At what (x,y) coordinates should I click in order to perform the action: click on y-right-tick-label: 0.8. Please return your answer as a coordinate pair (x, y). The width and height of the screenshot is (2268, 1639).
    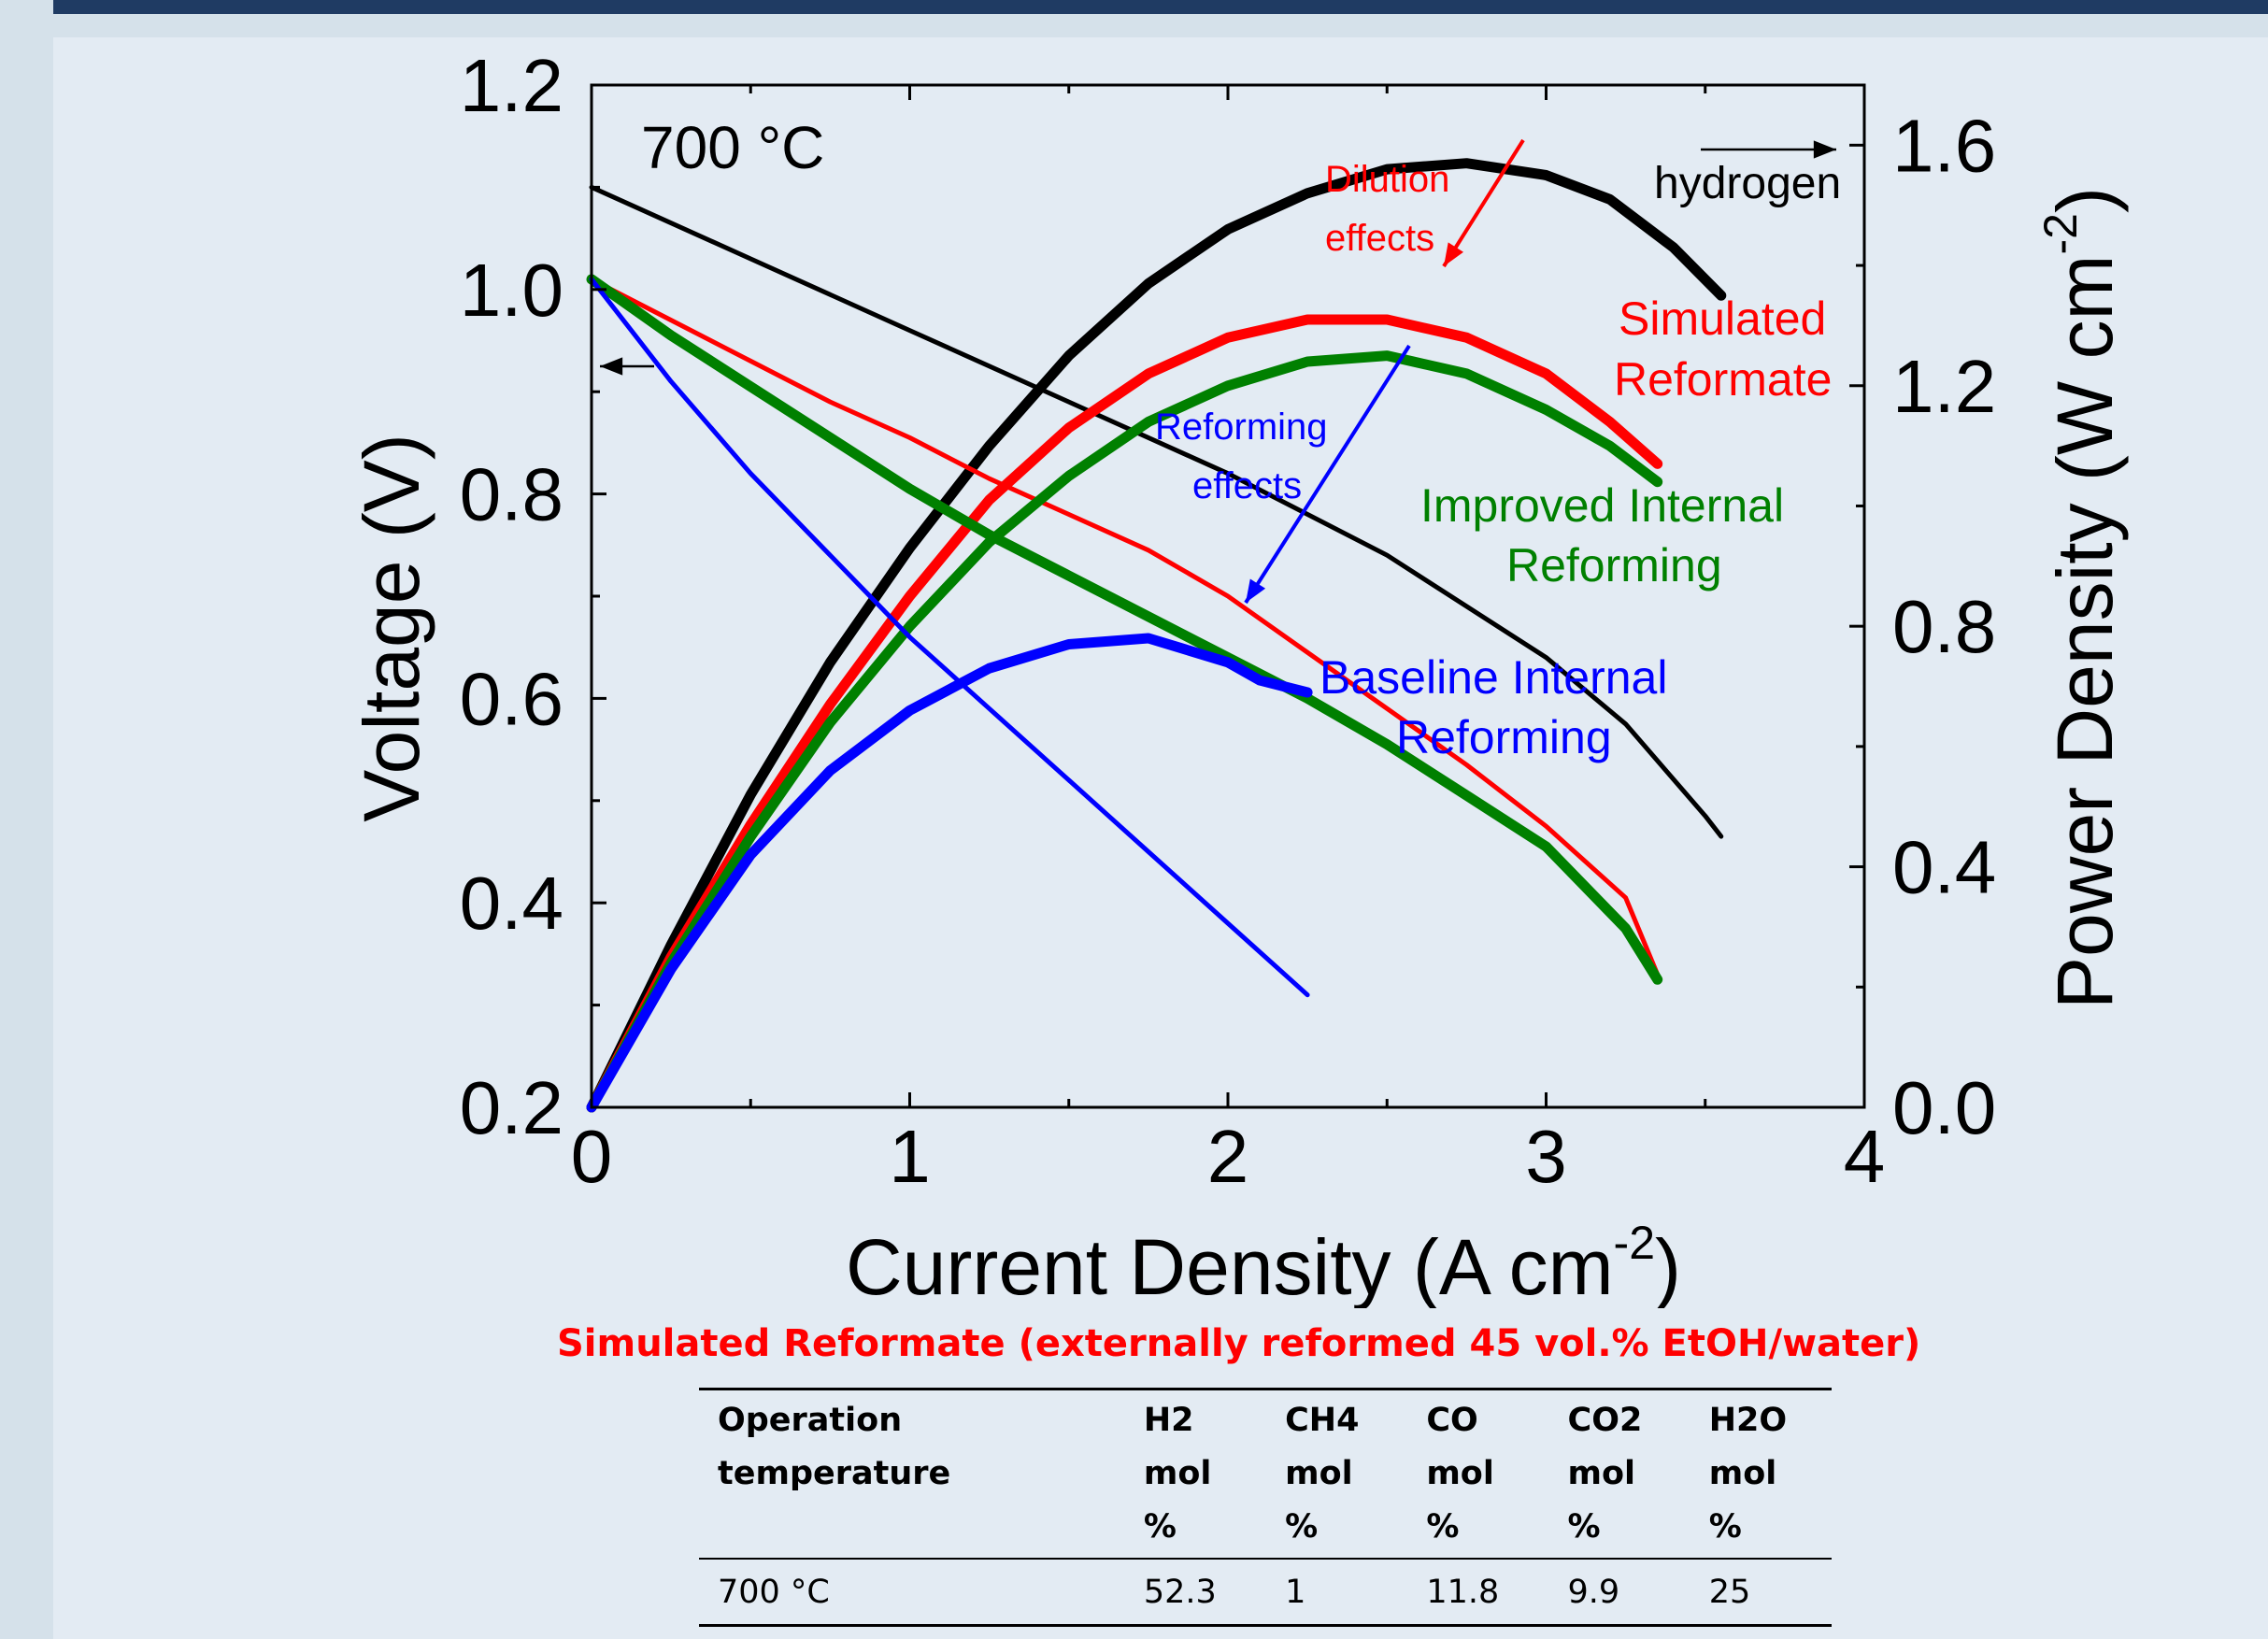
    Looking at the image, I should click on (1944, 626).